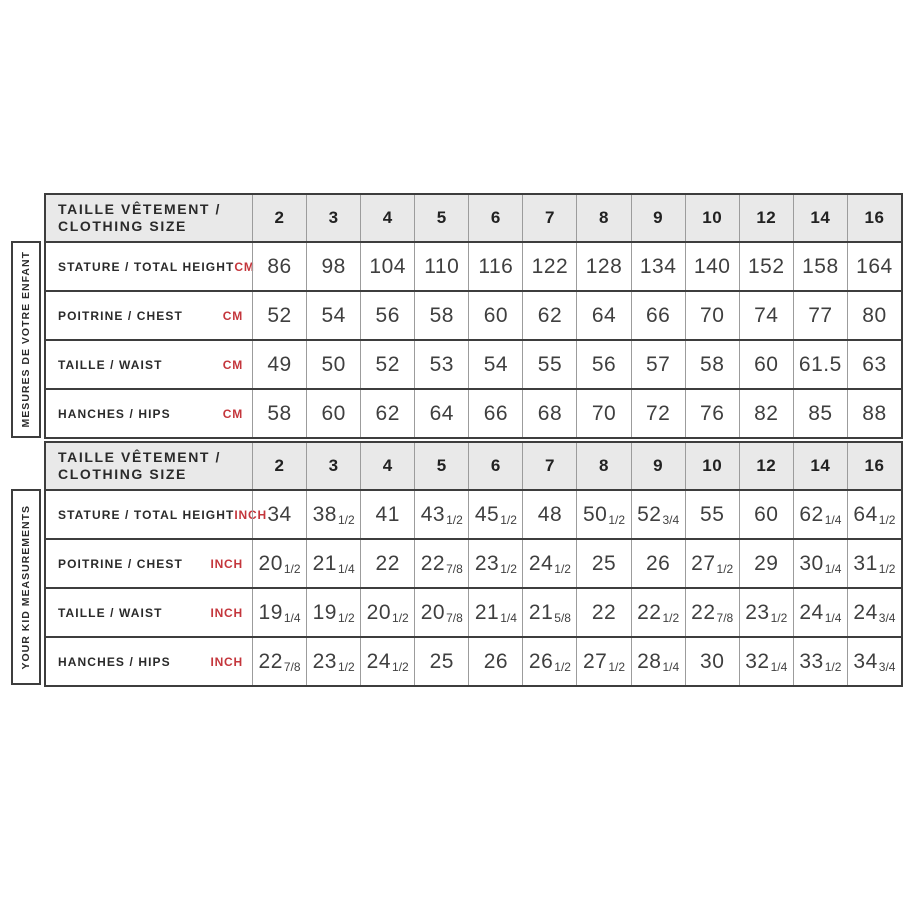 The width and height of the screenshot is (910, 910). I want to click on measurement-label-cell: HANCHES / HIPS CM, so click(149, 413).